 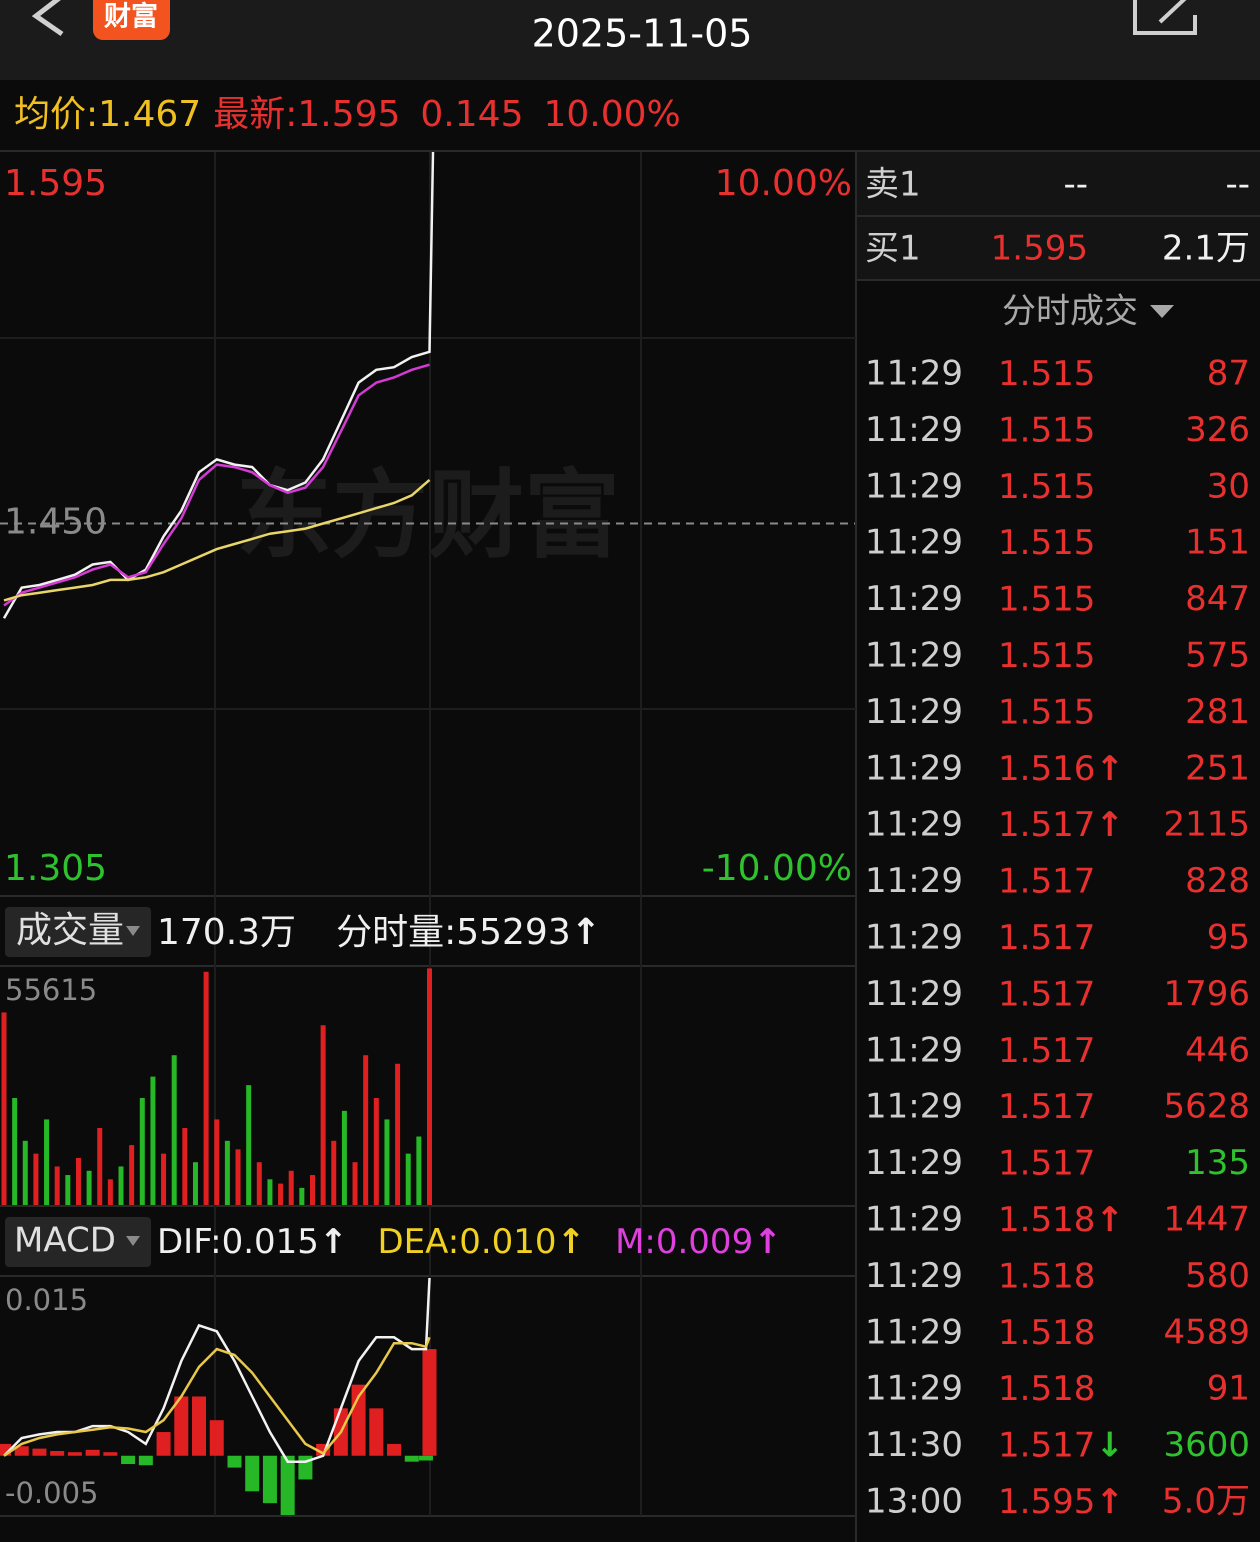 What do you see at coordinates (226, 932) in the screenshot?
I see `volume-total: 170.3万` at bounding box center [226, 932].